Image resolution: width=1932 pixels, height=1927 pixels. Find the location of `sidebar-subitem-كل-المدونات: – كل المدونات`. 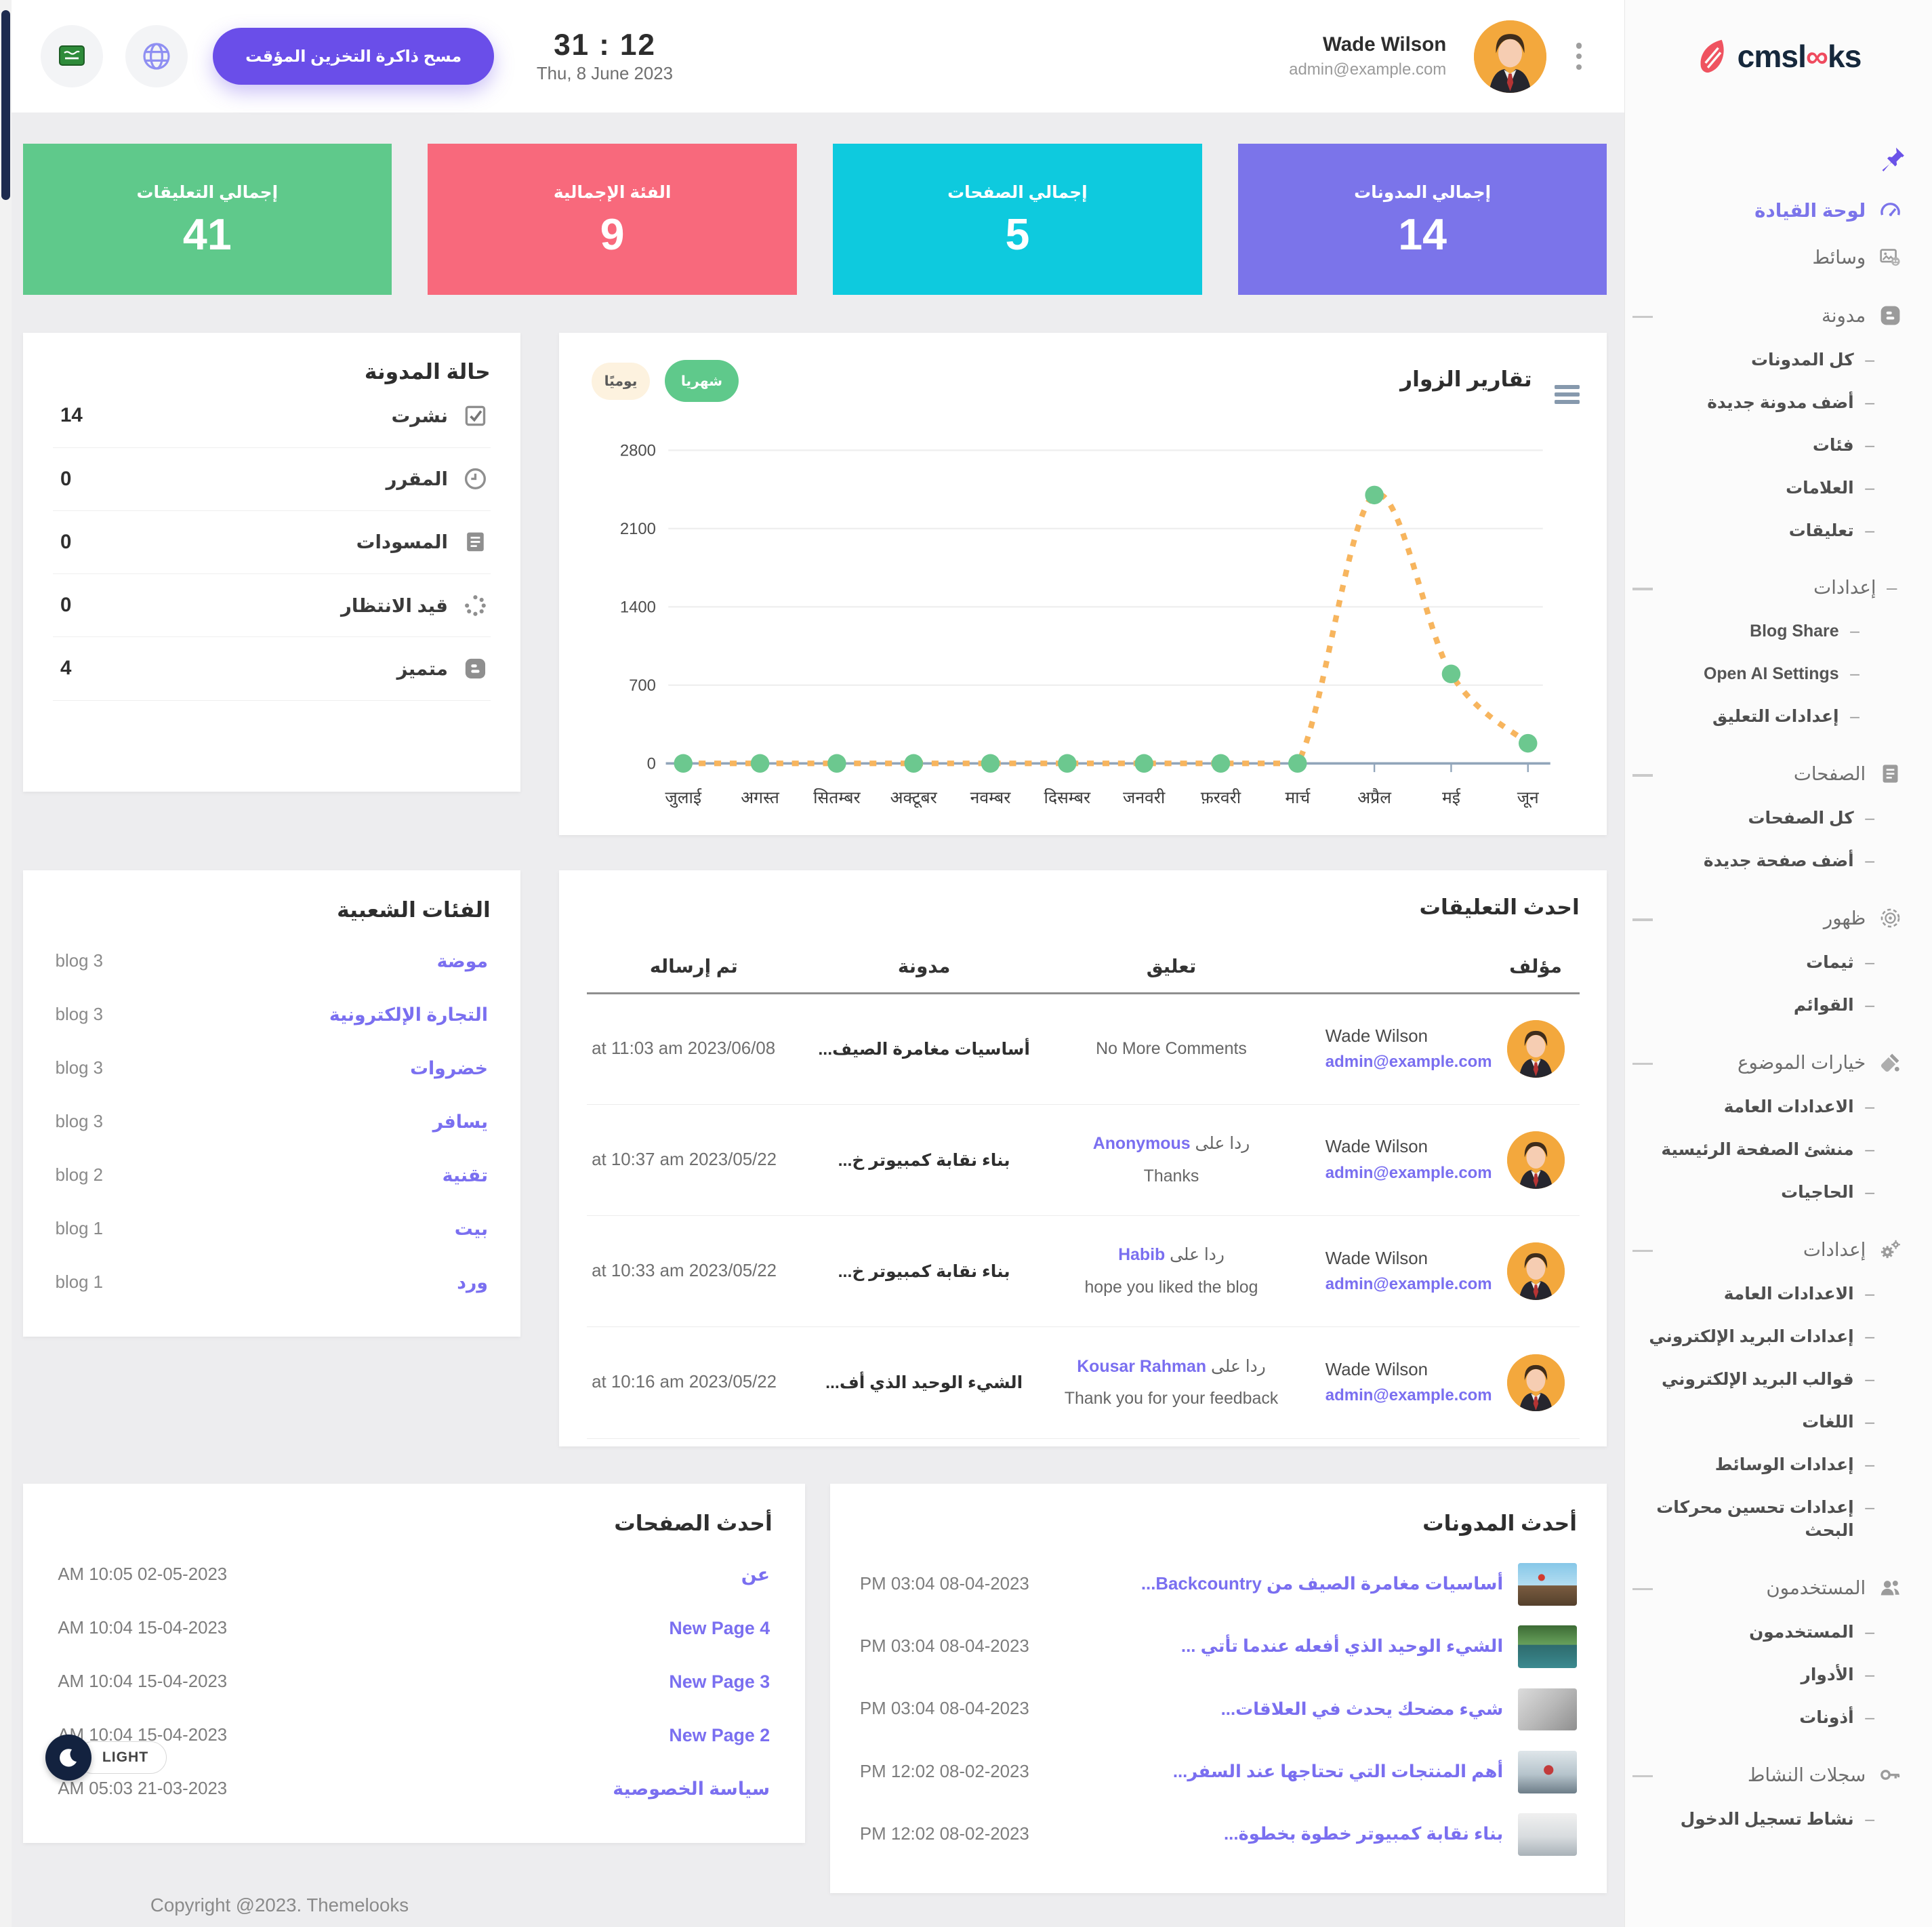

sidebar-subitem-كل-المدونات: – كل المدونات is located at coordinates (1774, 360).